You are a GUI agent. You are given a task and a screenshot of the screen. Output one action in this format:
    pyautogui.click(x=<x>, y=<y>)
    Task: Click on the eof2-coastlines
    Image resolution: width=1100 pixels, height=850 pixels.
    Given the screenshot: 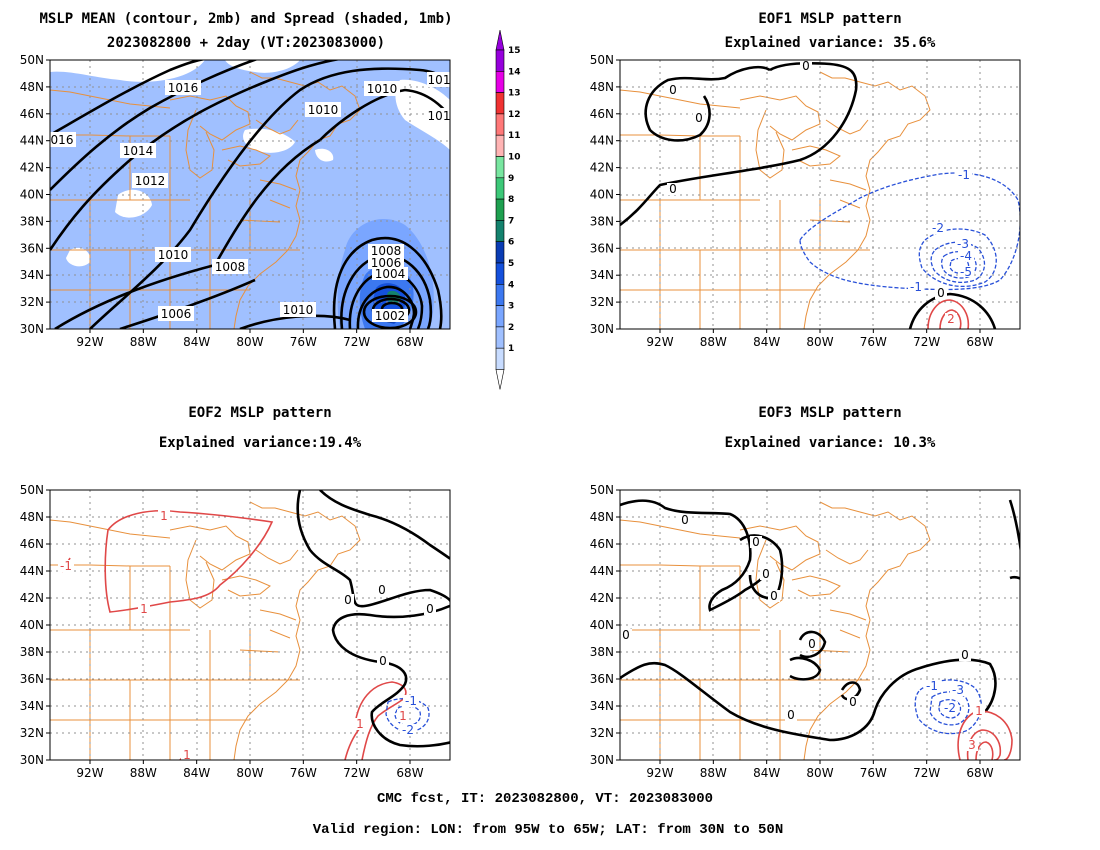 What is the action you would take?
    pyautogui.click(x=205, y=630)
    